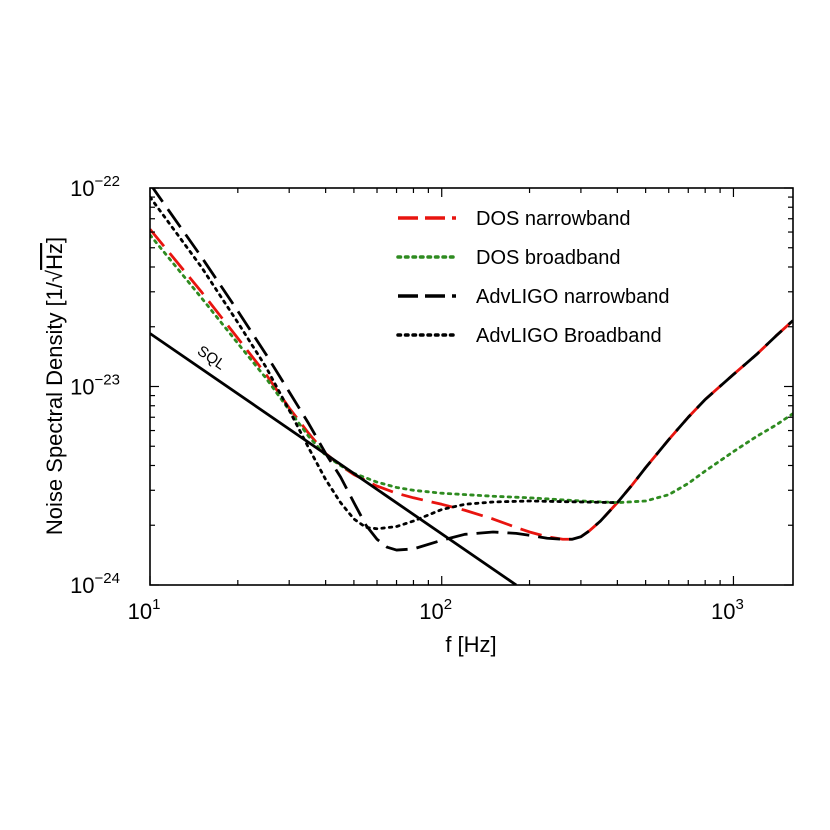 Image resolution: width=830 pixels, height=830 pixels. I want to click on sqrt-symbol: √, so click(54, 275).